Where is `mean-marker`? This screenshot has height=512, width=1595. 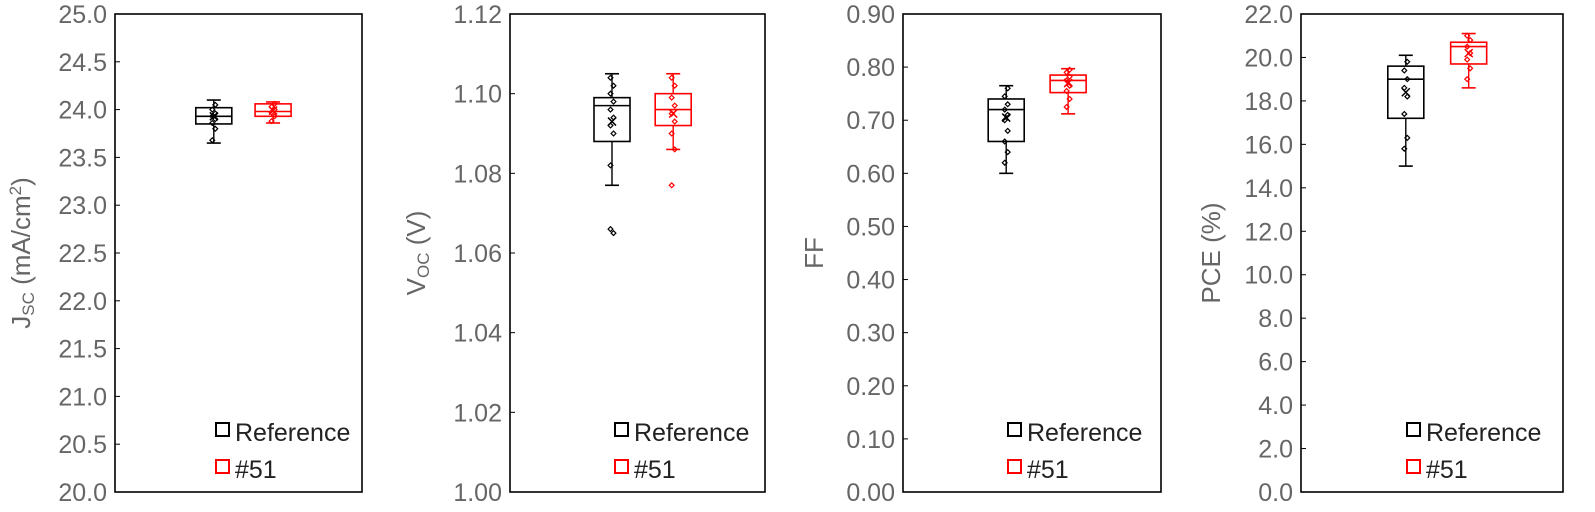 mean-marker is located at coordinates (1406, 92).